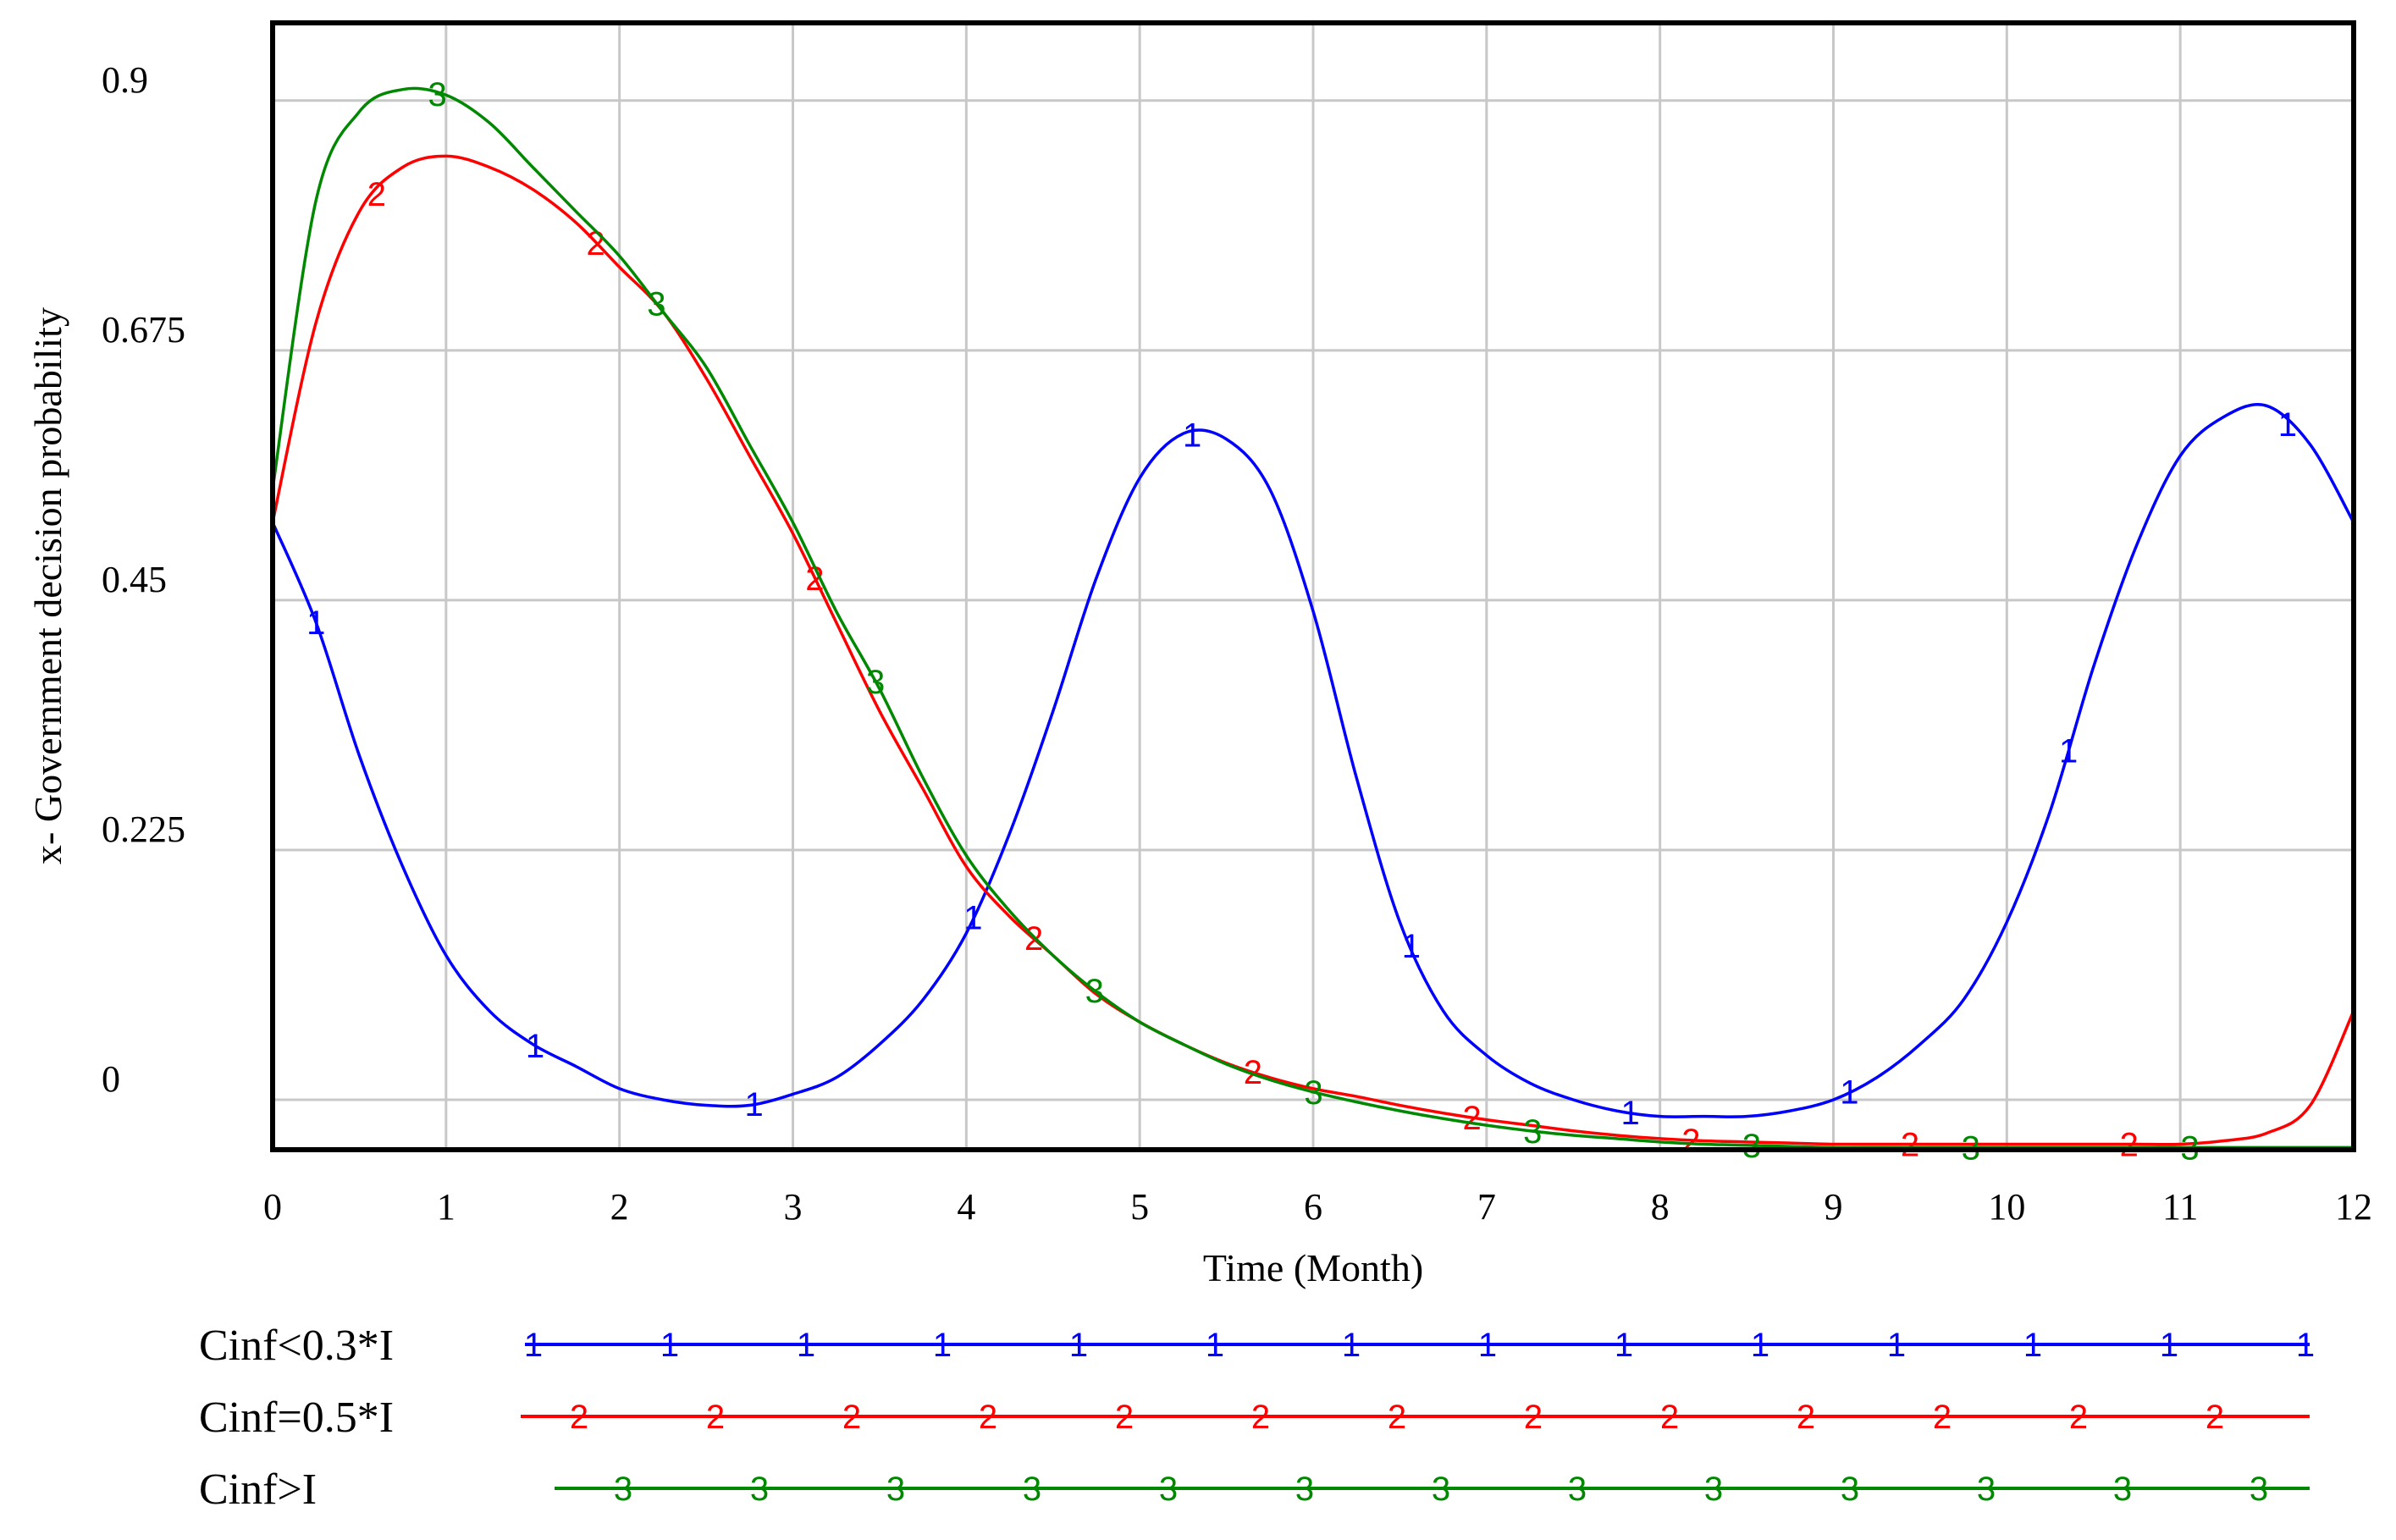 The image size is (2396, 1540). I want to click on x-tick-label: 8, so click(1660, 1207).